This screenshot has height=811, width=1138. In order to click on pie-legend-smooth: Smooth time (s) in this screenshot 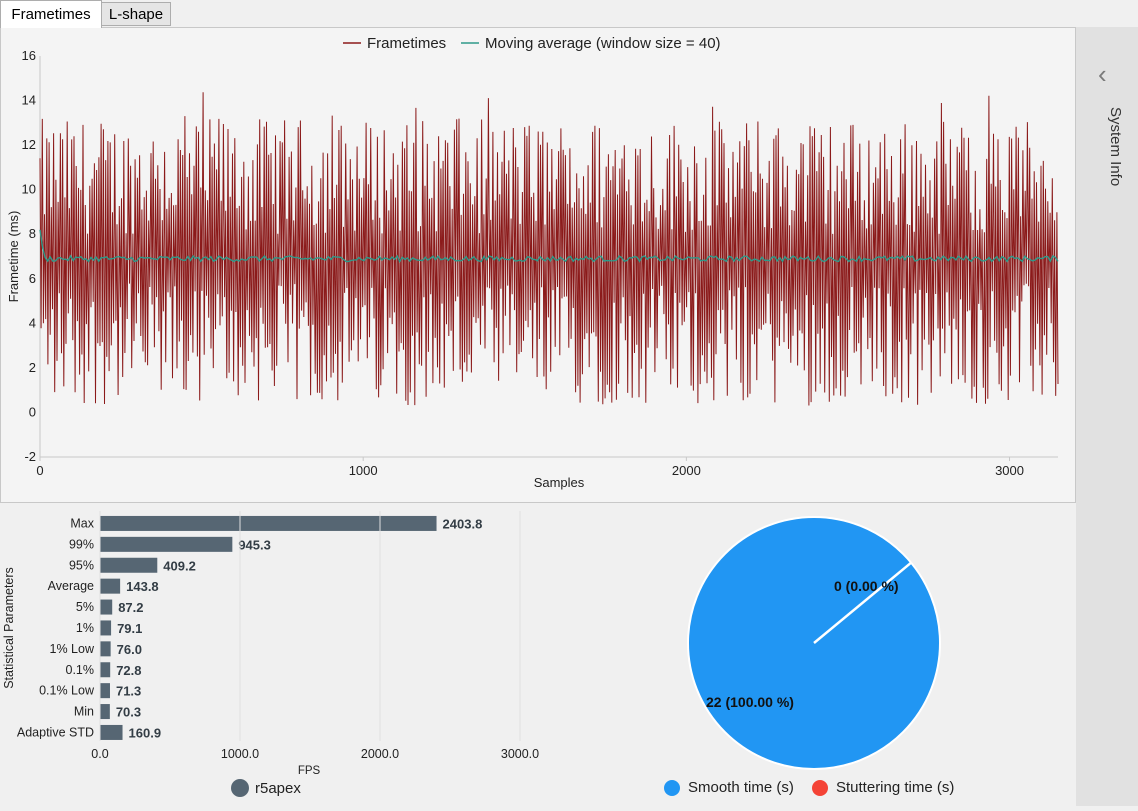, I will do `click(729, 787)`.